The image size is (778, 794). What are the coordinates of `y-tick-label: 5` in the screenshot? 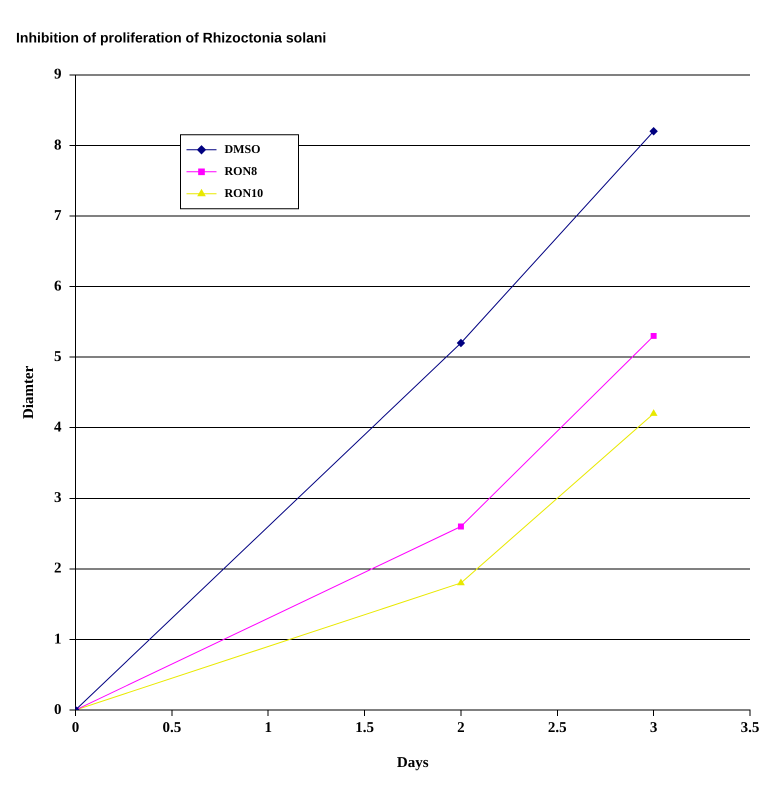 It's located at (58, 356).